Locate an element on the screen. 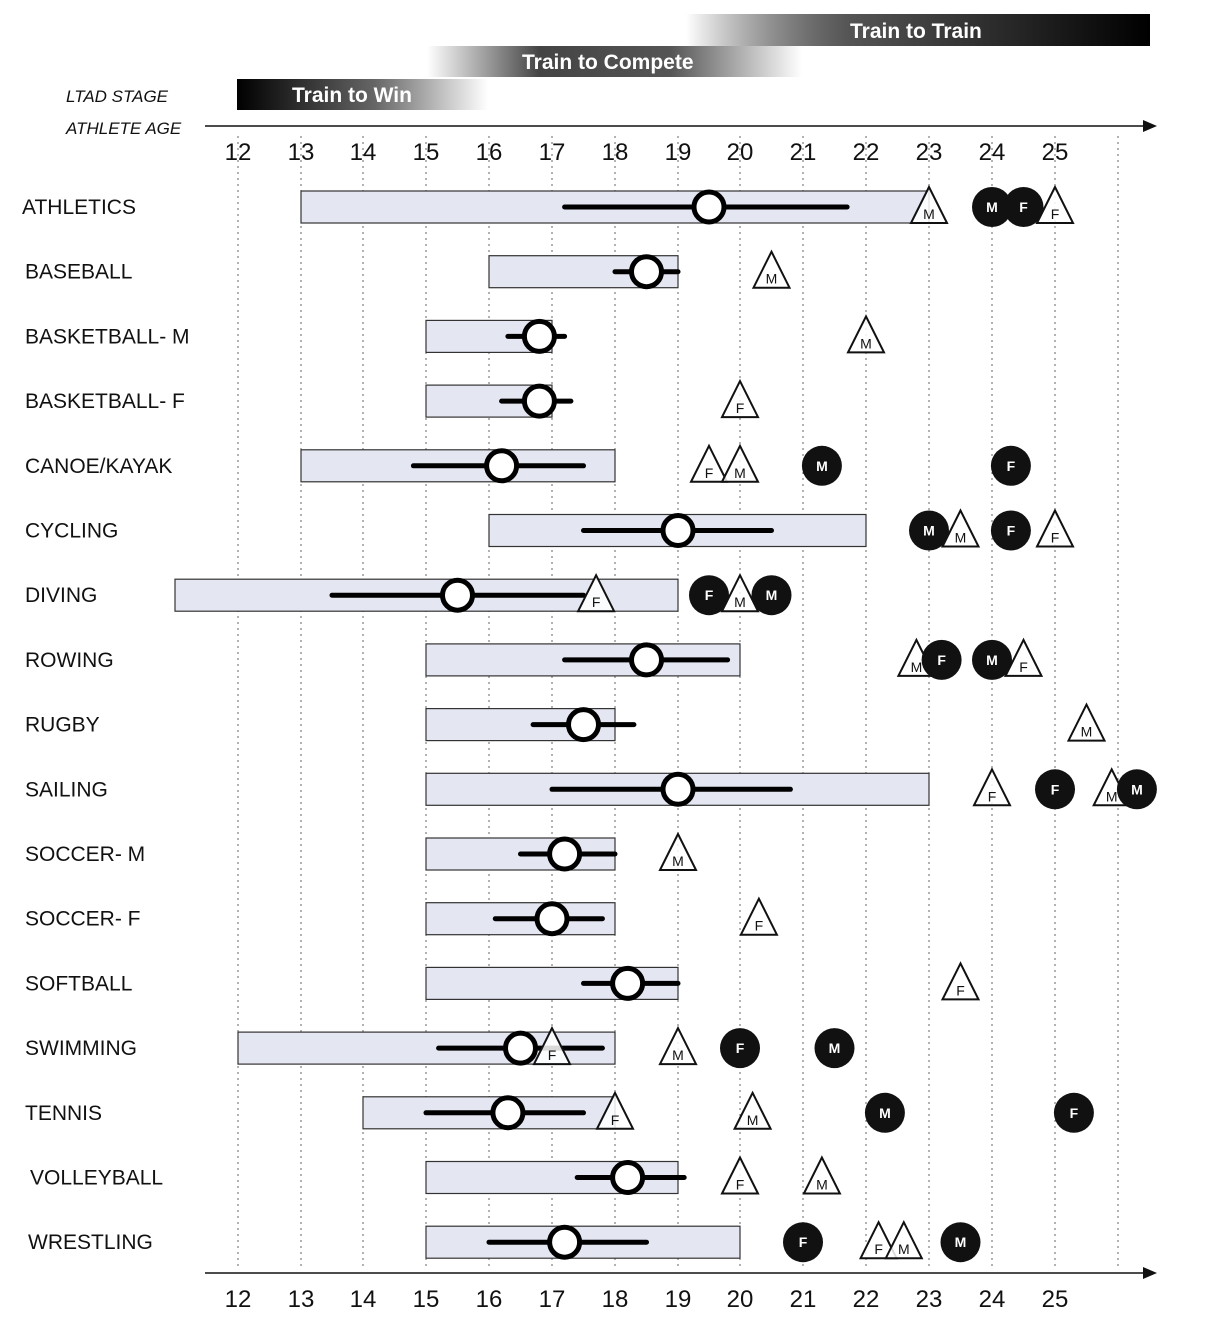 The width and height of the screenshot is (1211, 1326). sport-row-swimming: SWIMMING F M F M is located at coordinates (440, 1047).